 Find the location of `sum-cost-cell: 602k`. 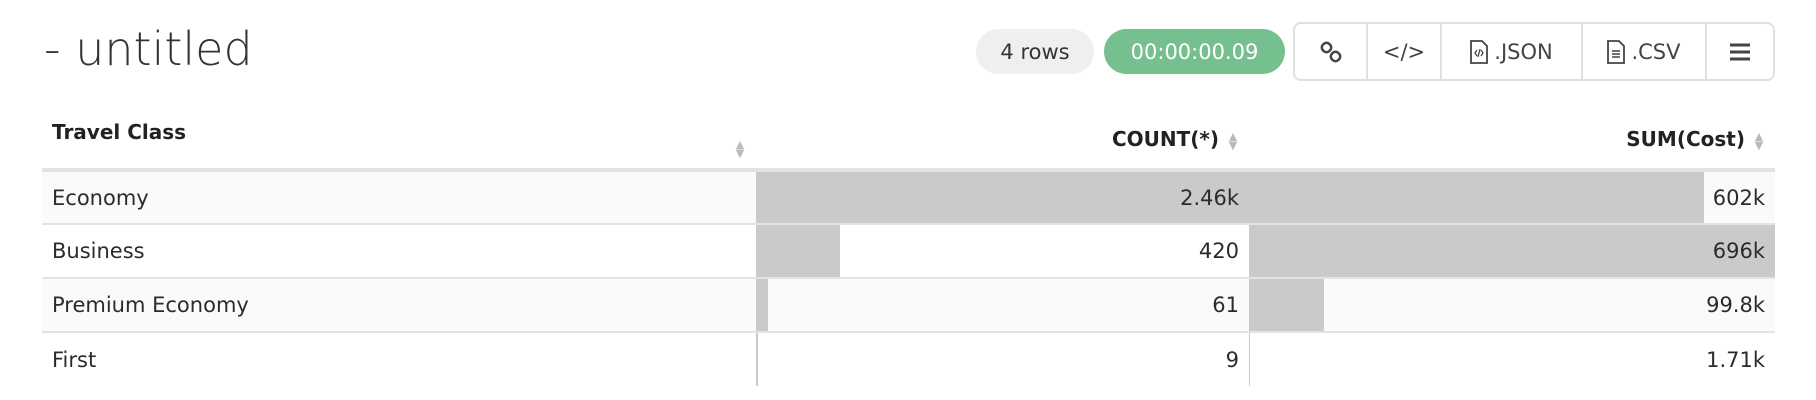

sum-cost-cell: 602k is located at coordinates (1512, 197).